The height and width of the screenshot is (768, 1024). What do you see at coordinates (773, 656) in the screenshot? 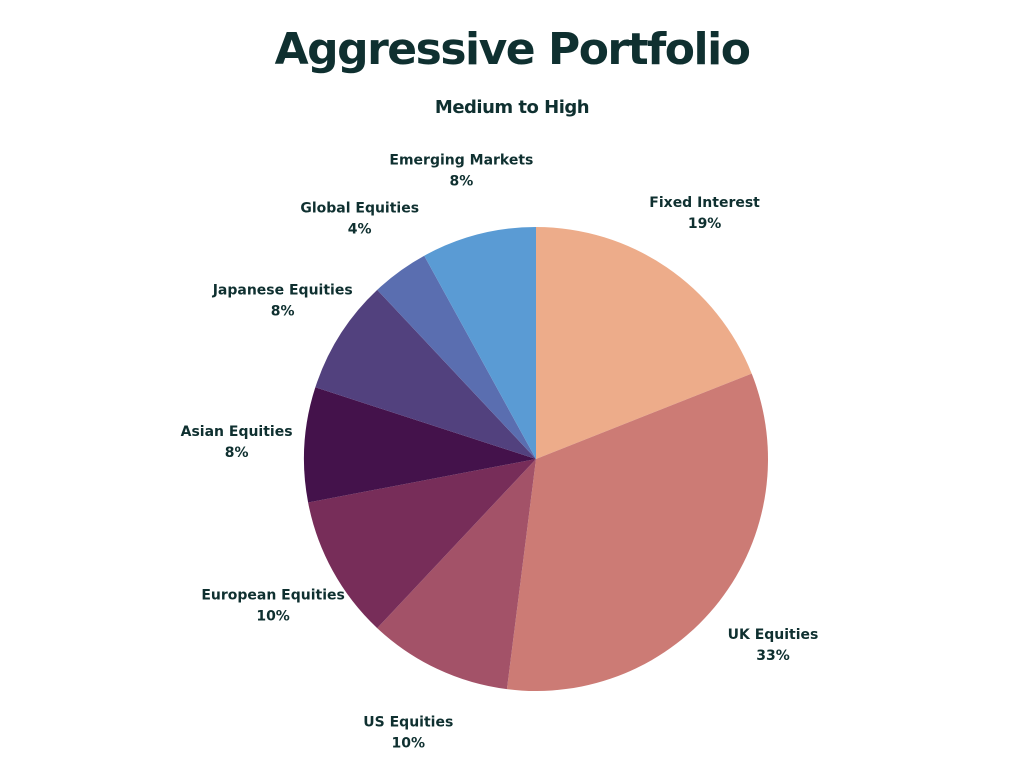
I see `slice-value-uk-equities: 33%` at bounding box center [773, 656].